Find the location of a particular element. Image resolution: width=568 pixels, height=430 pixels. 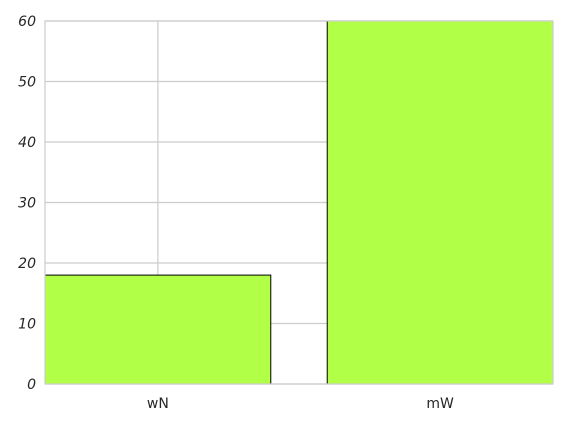

y-tick-label: 30 is located at coordinates (27, 204).